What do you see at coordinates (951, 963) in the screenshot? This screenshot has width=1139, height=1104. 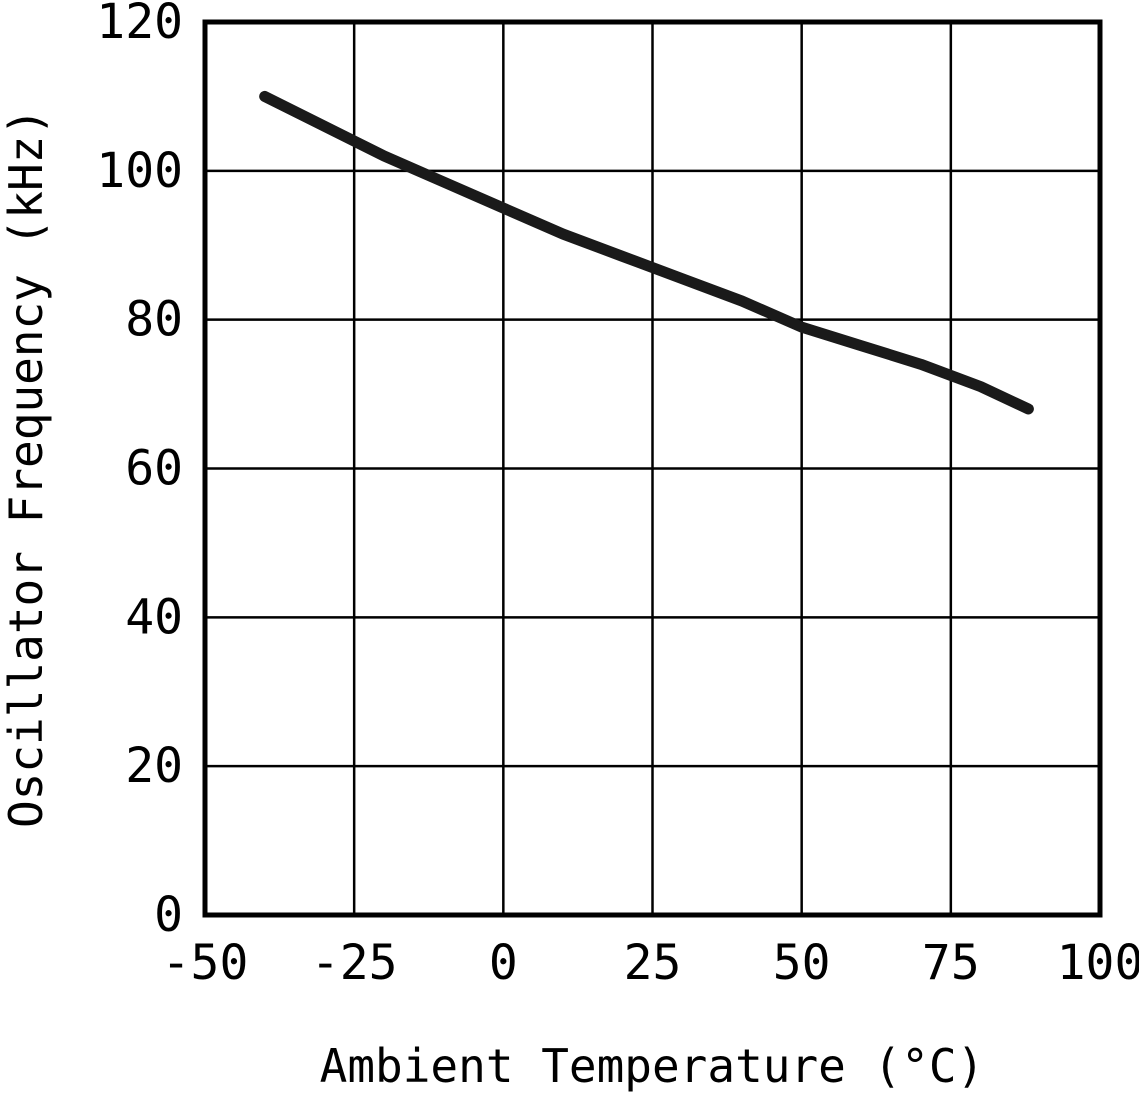 I see `x-tick-label: 75` at bounding box center [951, 963].